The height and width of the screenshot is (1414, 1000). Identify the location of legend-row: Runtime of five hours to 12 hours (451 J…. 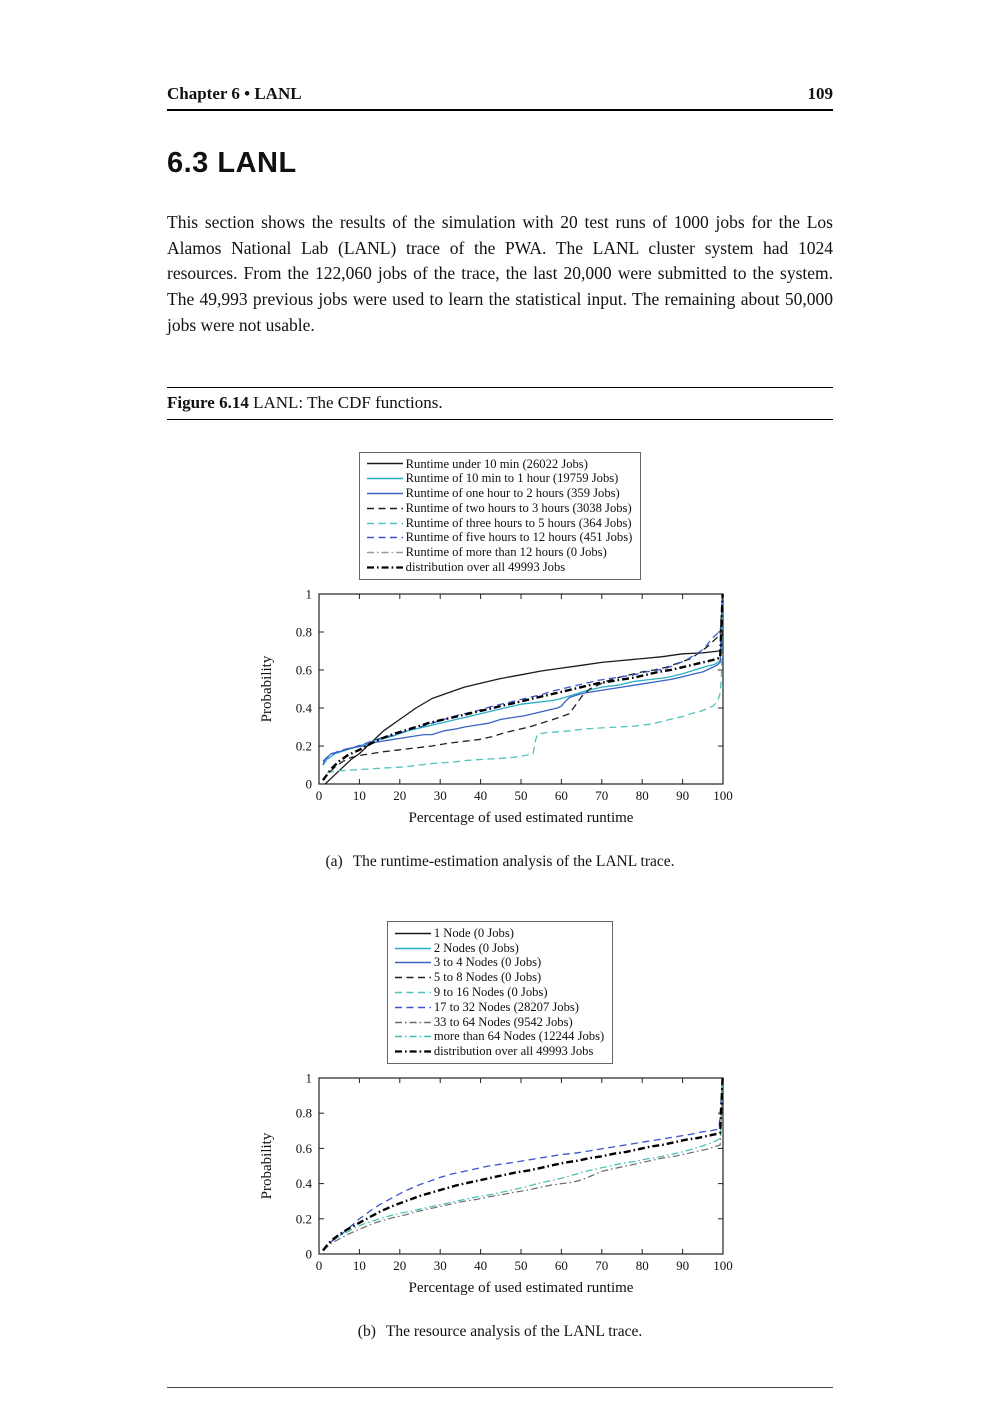
(499, 538).